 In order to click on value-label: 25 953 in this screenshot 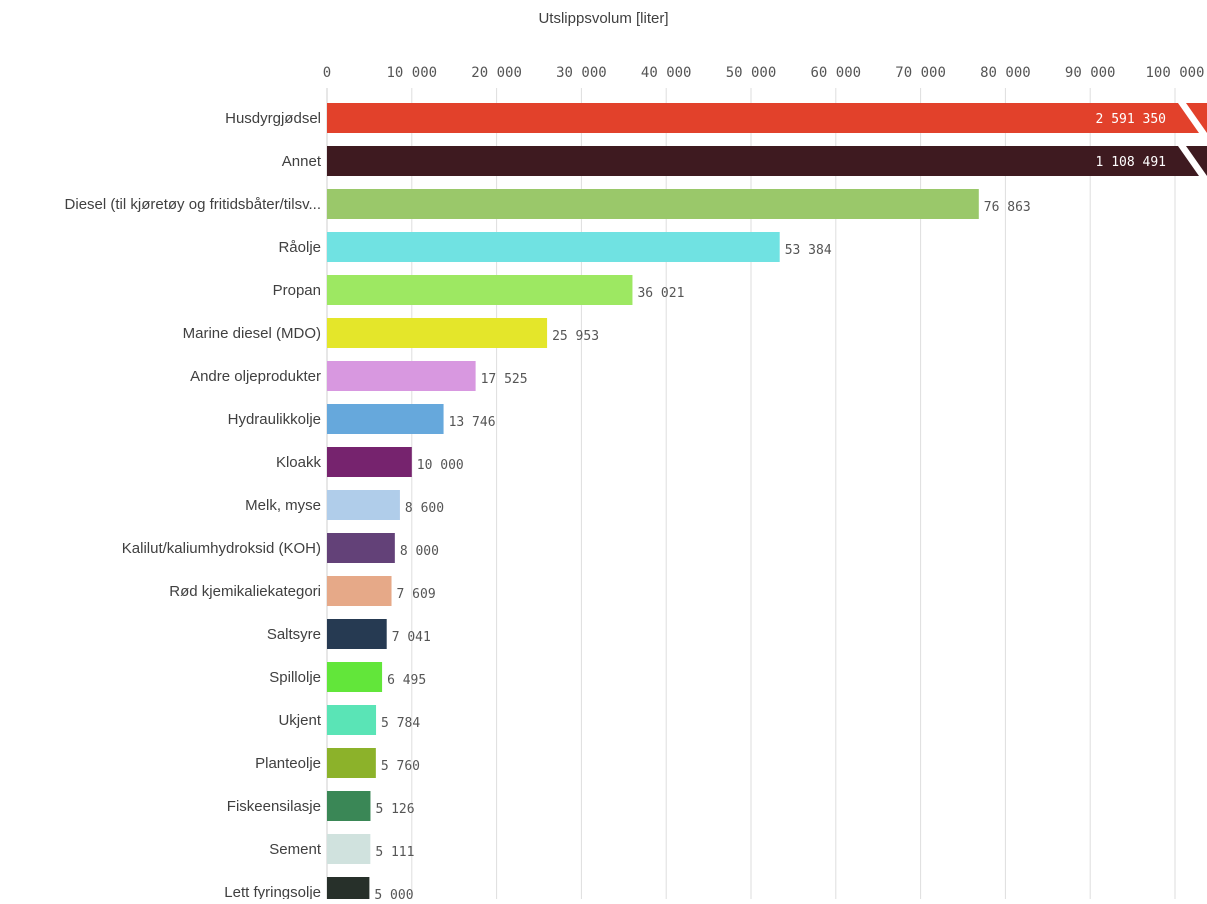, I will do `click(575, 336)`.